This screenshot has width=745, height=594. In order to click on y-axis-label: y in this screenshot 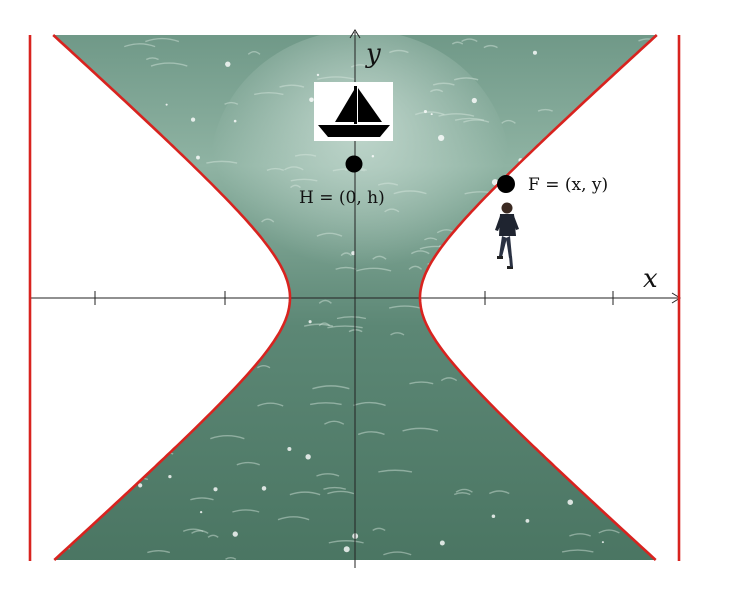, I will do `click(373, 54)`.